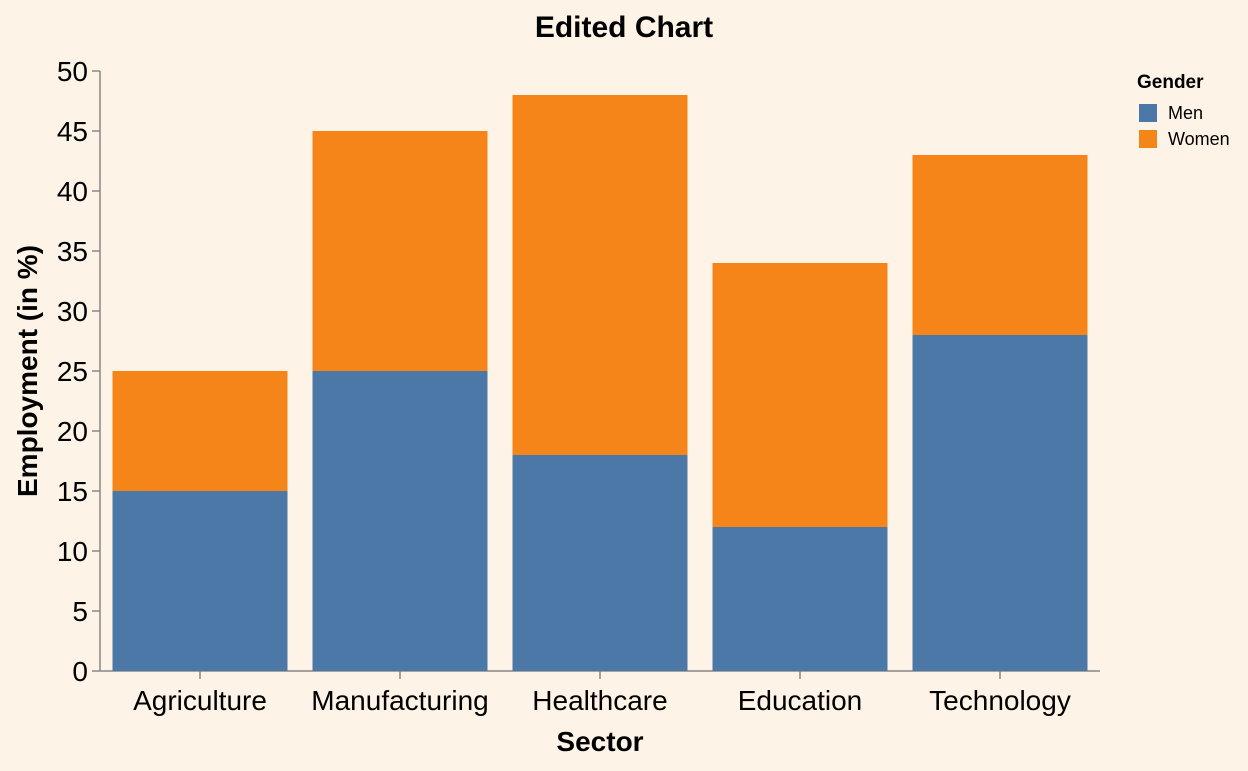 The width and height of the screenshot is (1248, 771). I want to click on x-tick-label: Manufacturing, so click(399, 700).